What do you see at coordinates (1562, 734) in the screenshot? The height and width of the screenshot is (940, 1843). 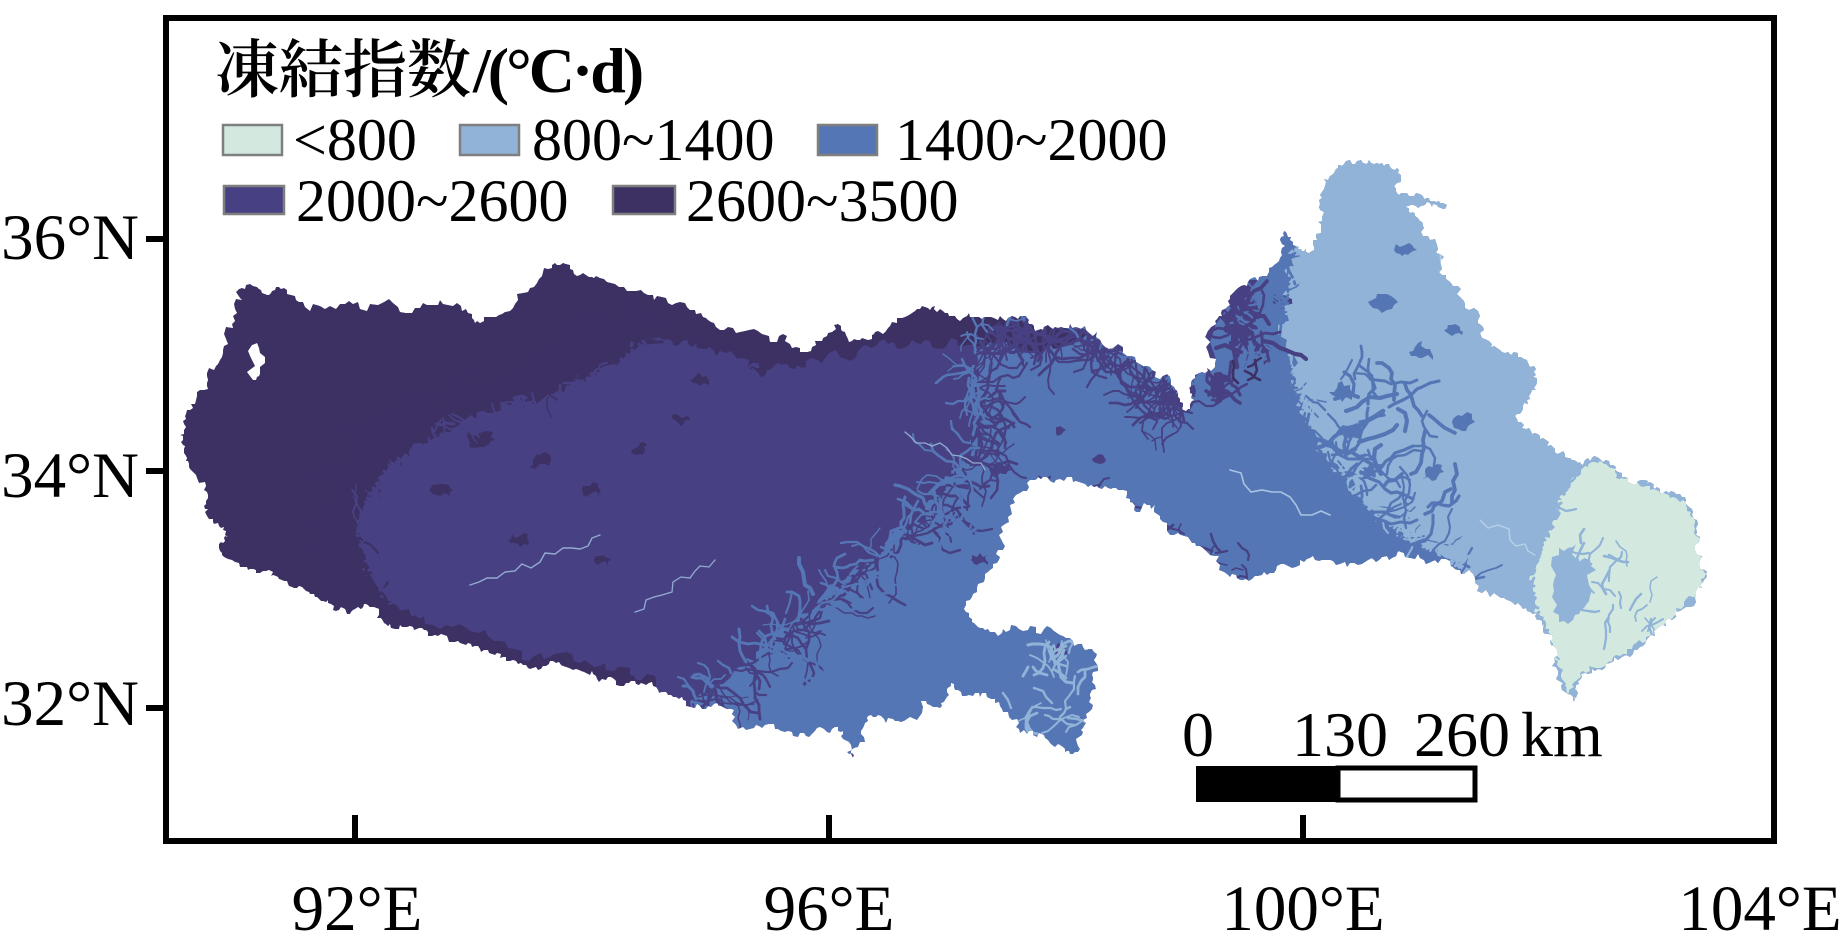 I see `svg-text: km` at bounding box center [1562, 734].